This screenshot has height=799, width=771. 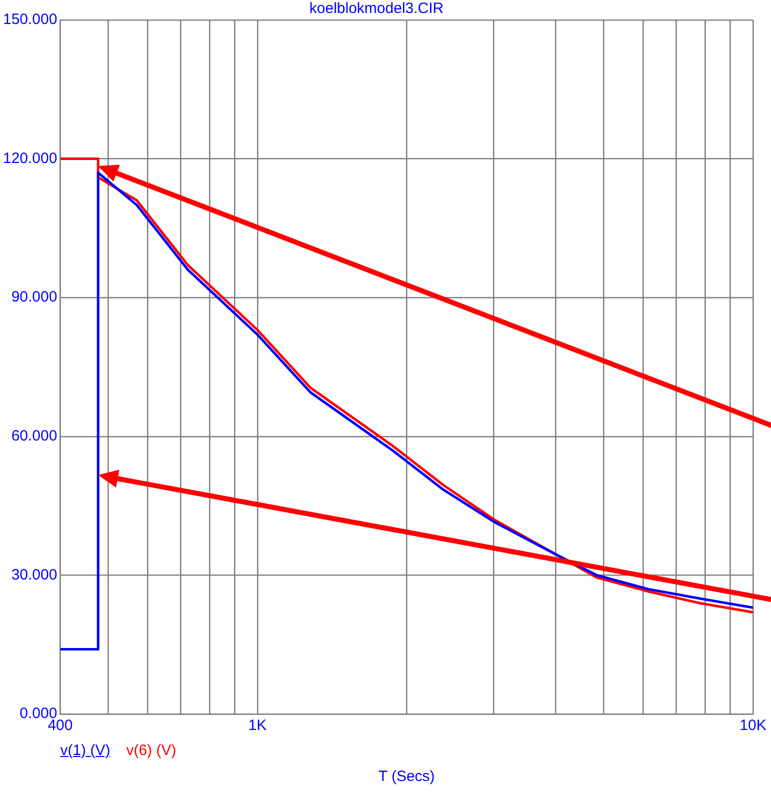 I want to click on y-tick-label: 150.000, so click(x=30, y=19).